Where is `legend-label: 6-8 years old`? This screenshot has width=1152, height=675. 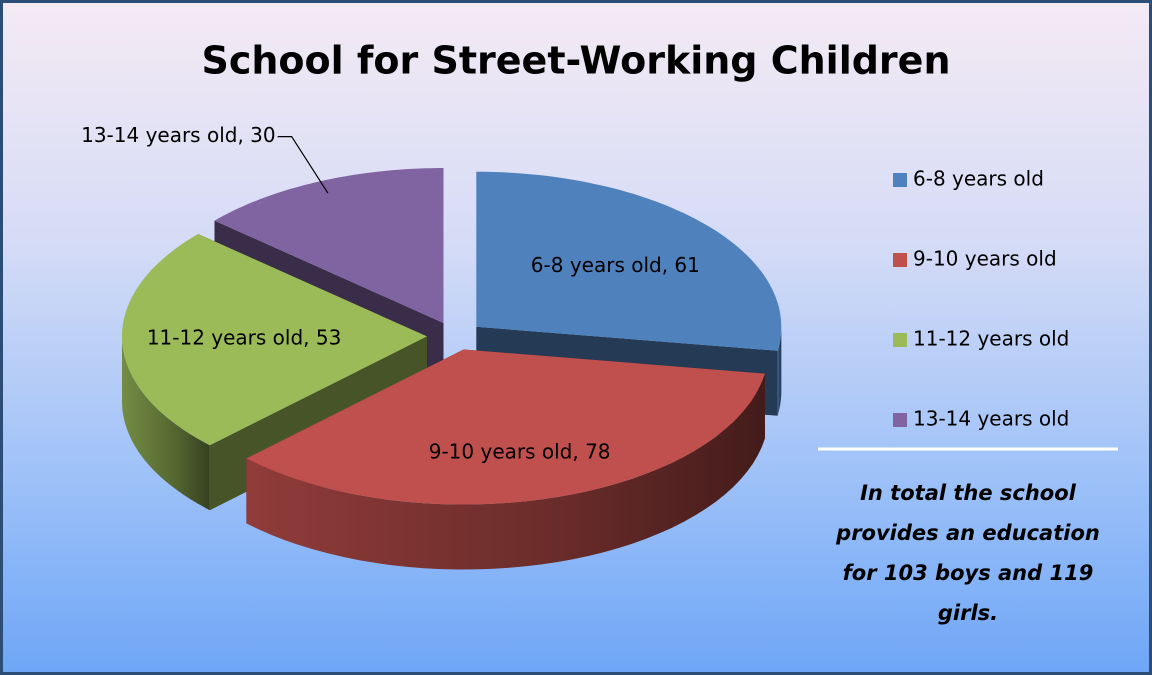 legend-label: 6-8 years old is located at coordinates (978, 179).